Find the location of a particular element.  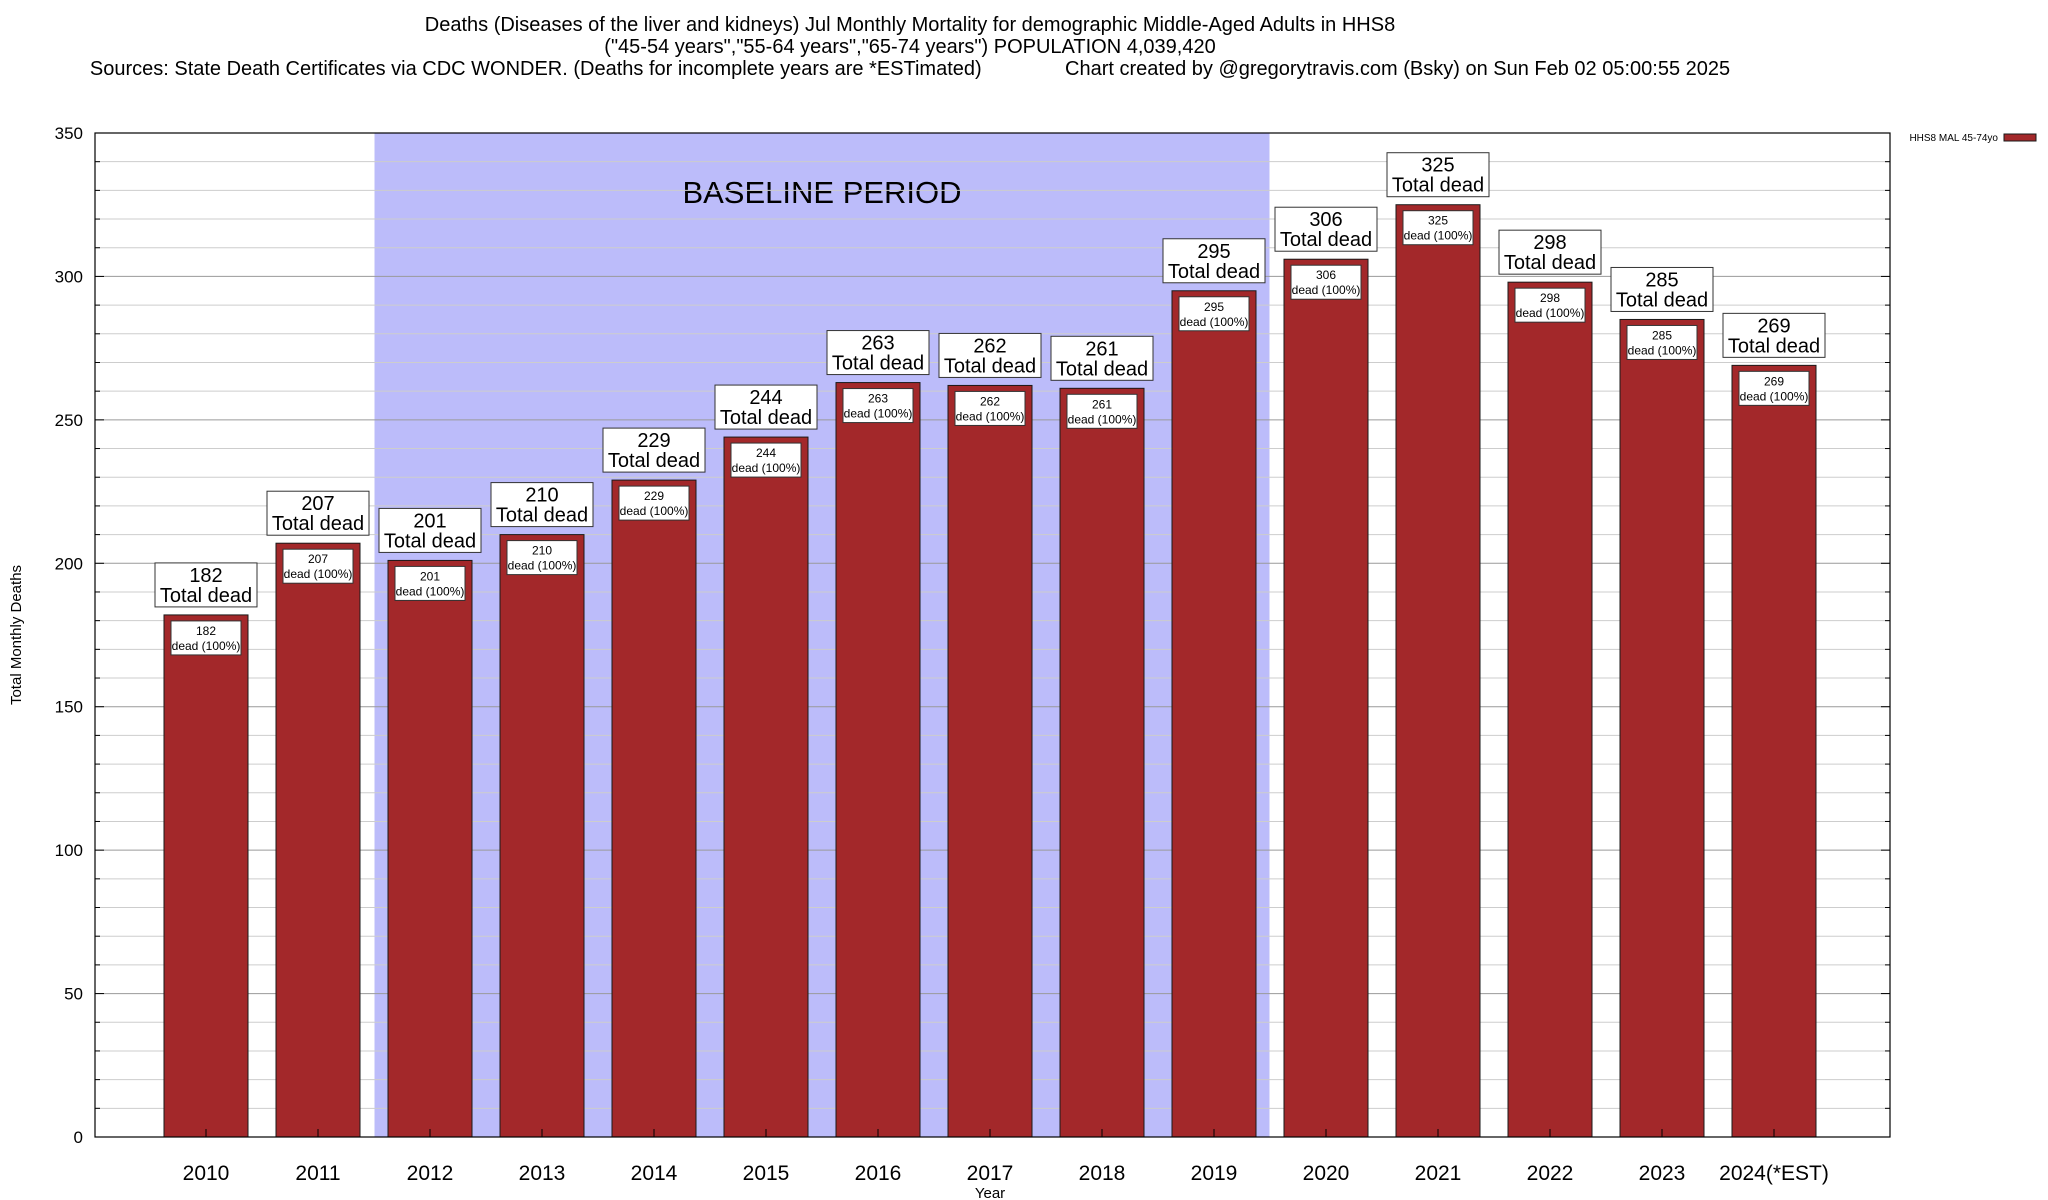

data-label-value: 325 is located at coordinates (1437, 166).